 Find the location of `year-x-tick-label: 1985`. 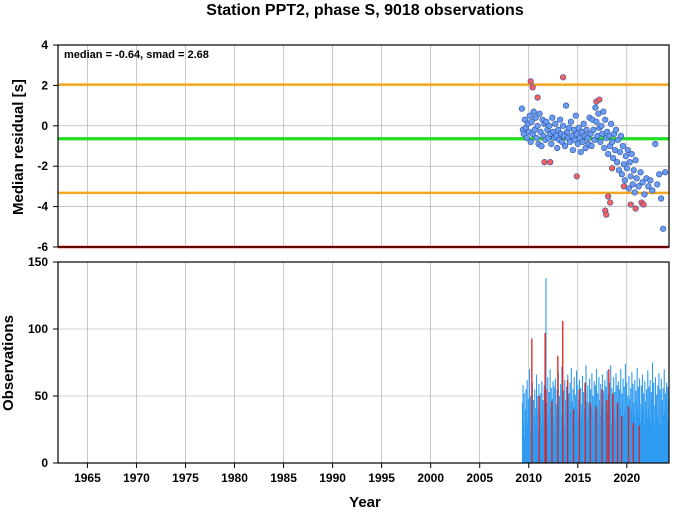

year-x-tick-label: 1985 is located at coordinates (283, 478).